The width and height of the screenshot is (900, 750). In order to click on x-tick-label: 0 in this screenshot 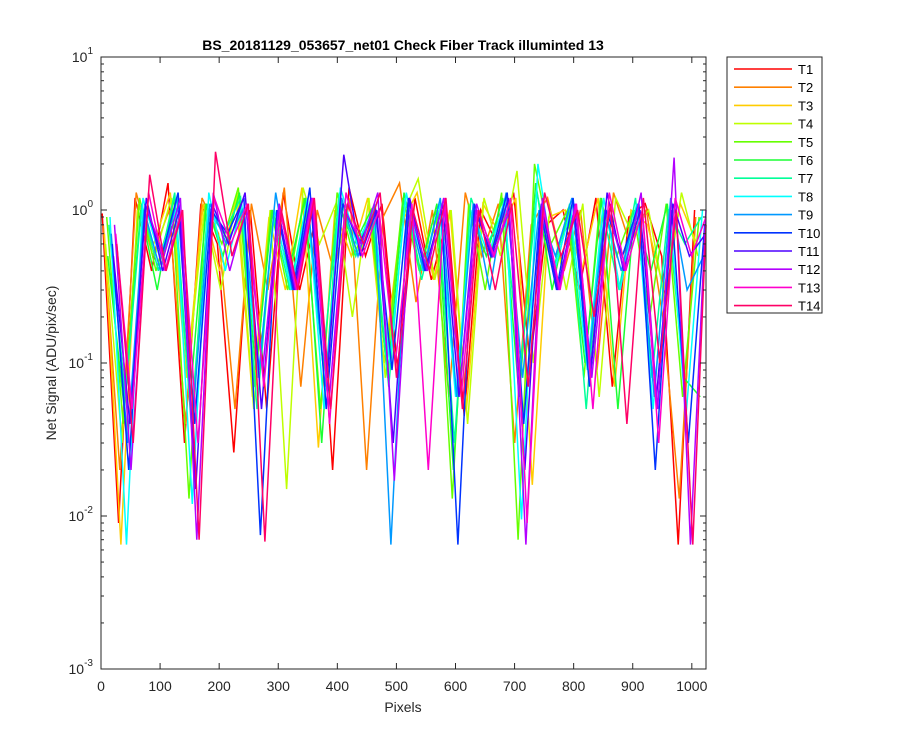, I will do `click(101, 686)`.